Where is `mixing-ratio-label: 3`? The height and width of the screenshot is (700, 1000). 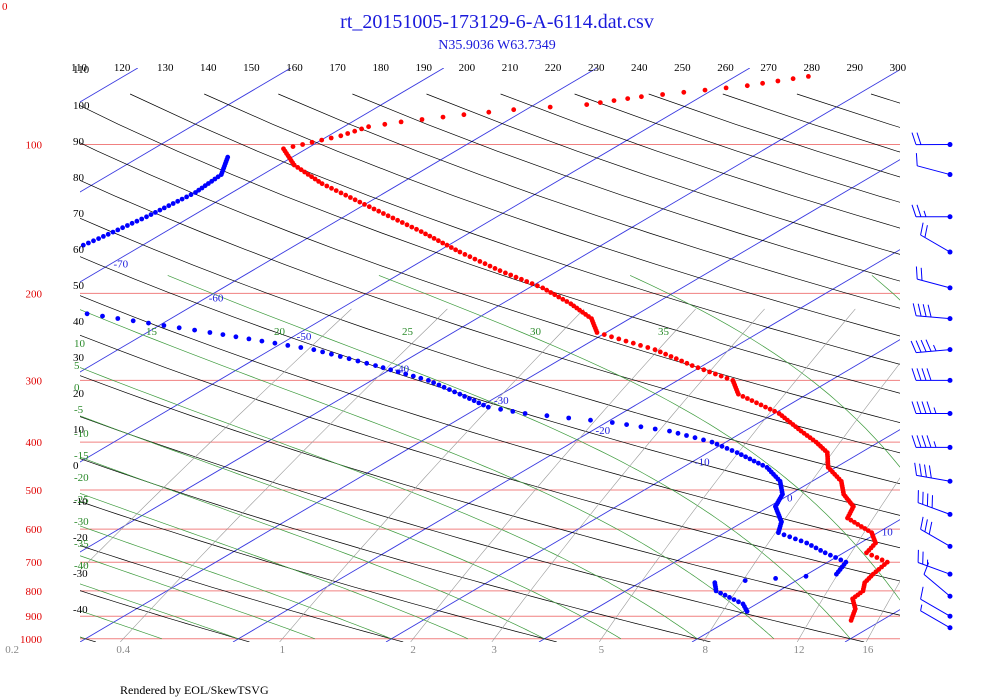
mixing-ratio-label: 3 is located at coordinates (494, 650).